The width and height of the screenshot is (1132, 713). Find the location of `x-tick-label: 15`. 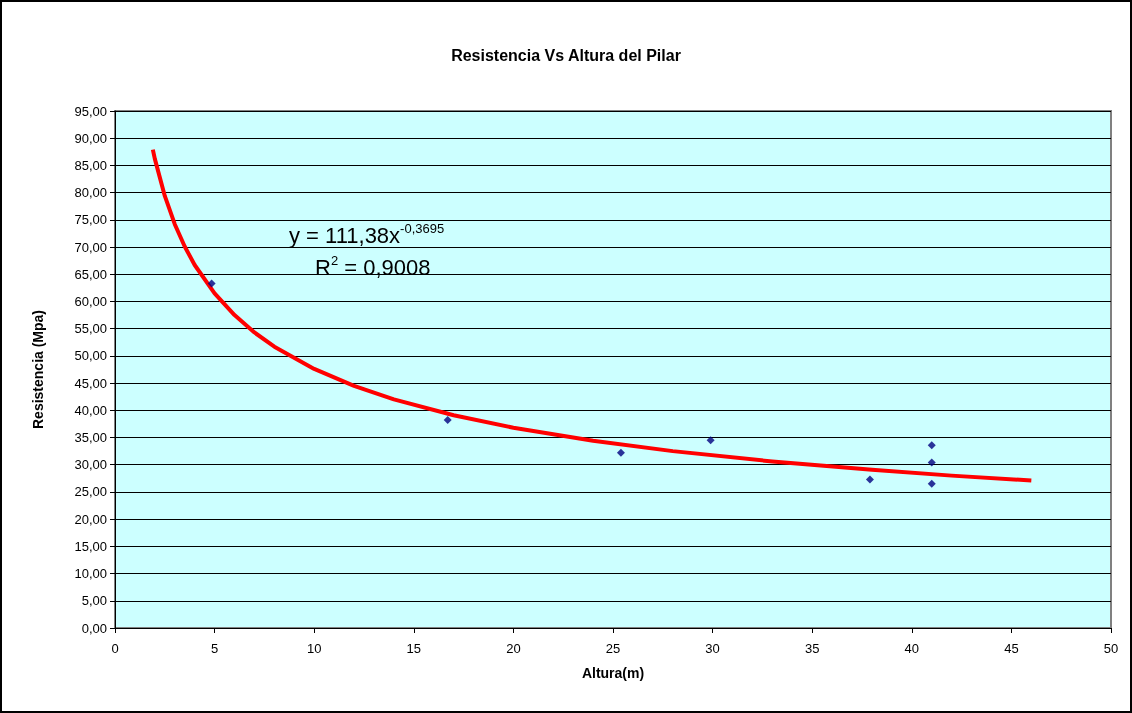

x-tick-label: 15 is located at coordinates (414, 648).